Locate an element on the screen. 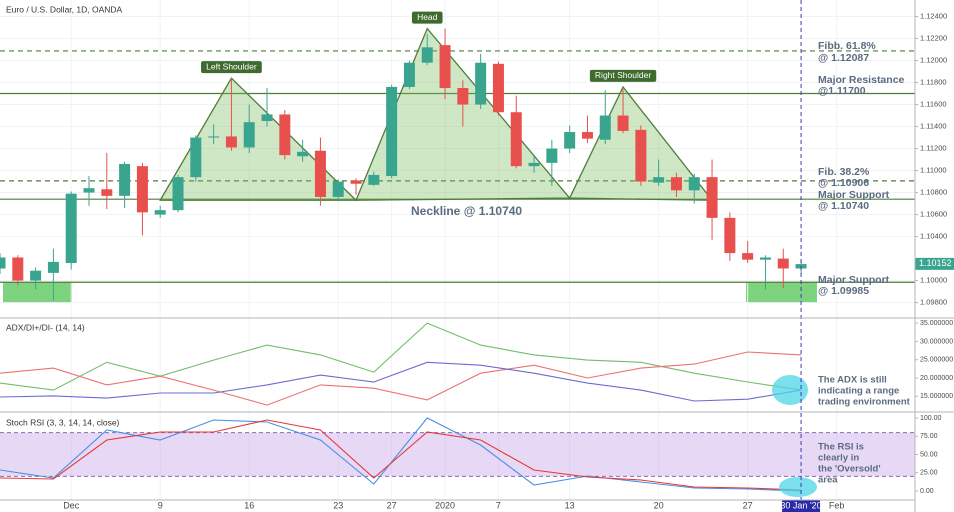 This screenshot has height=512, width=954. chart-title: Euro / U.S. Dollar, 1D, OANDA is located at coordinates (64, 9).